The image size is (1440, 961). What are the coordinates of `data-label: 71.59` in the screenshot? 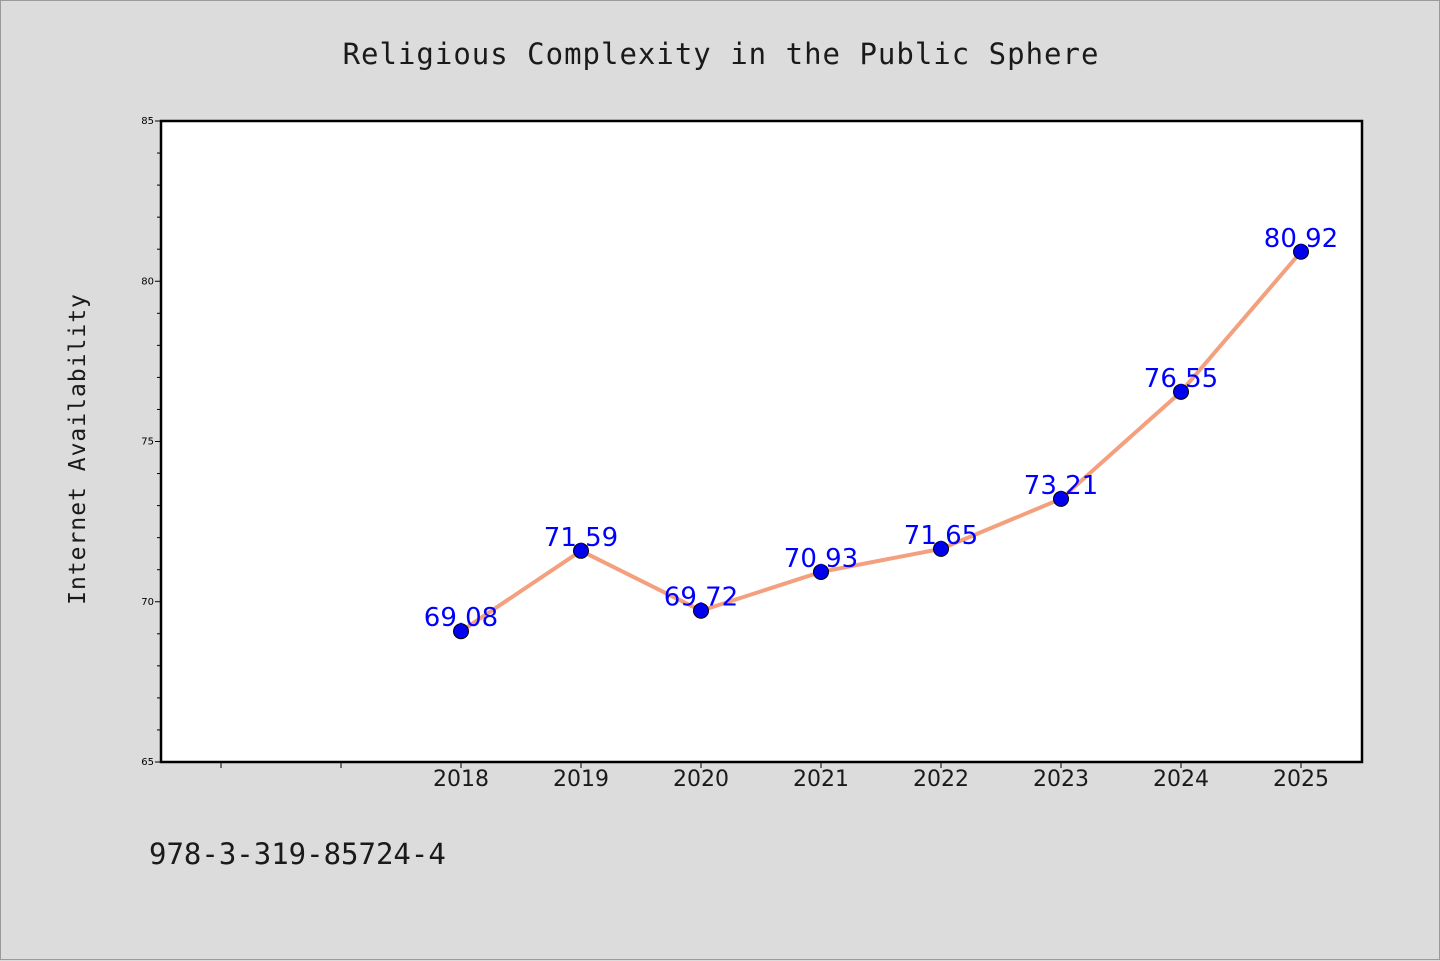 It's located at (581, 538).